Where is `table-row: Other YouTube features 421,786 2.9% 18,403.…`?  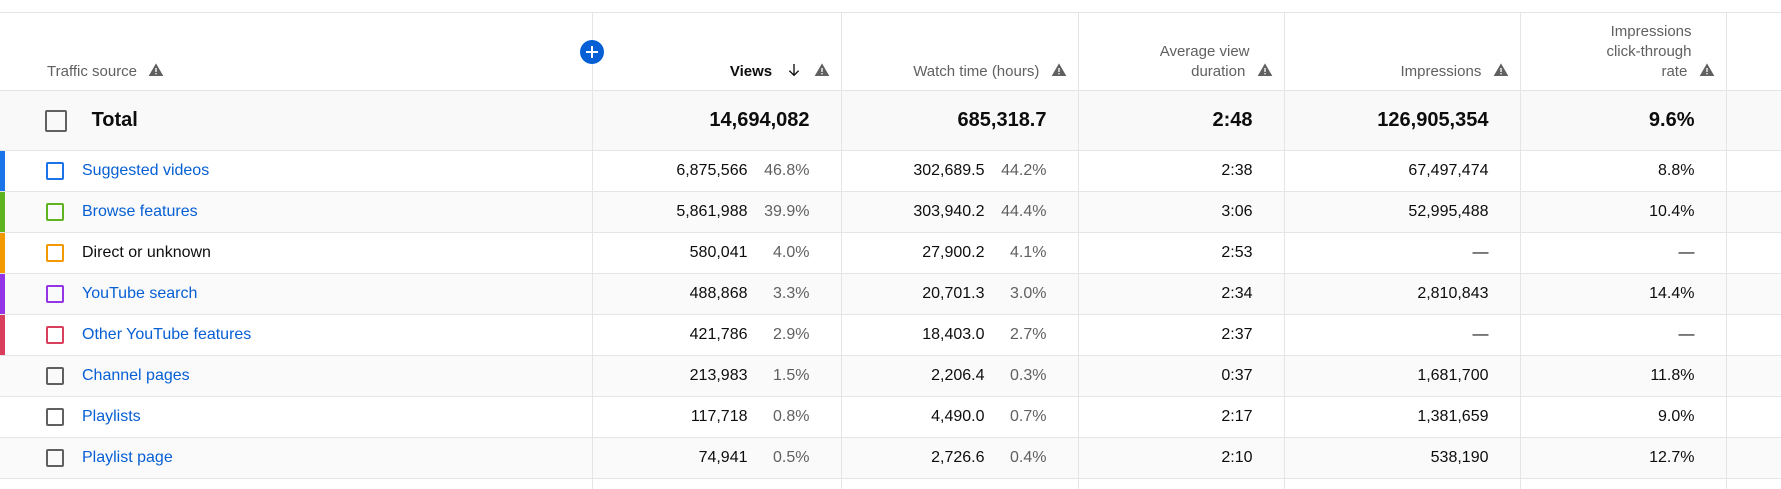 table-row: Other YouTube features 421,786 2.9% 18,403.… is located at coordinates (890, 335).